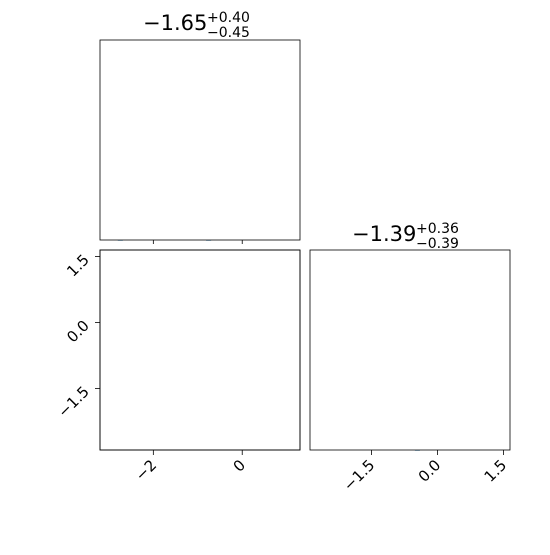 This screenshot has height=555, width=550. Describe the element at coordinates (146, 470) in the screenshot. I see `panel-2-xtick-label-0: −2` at that location.